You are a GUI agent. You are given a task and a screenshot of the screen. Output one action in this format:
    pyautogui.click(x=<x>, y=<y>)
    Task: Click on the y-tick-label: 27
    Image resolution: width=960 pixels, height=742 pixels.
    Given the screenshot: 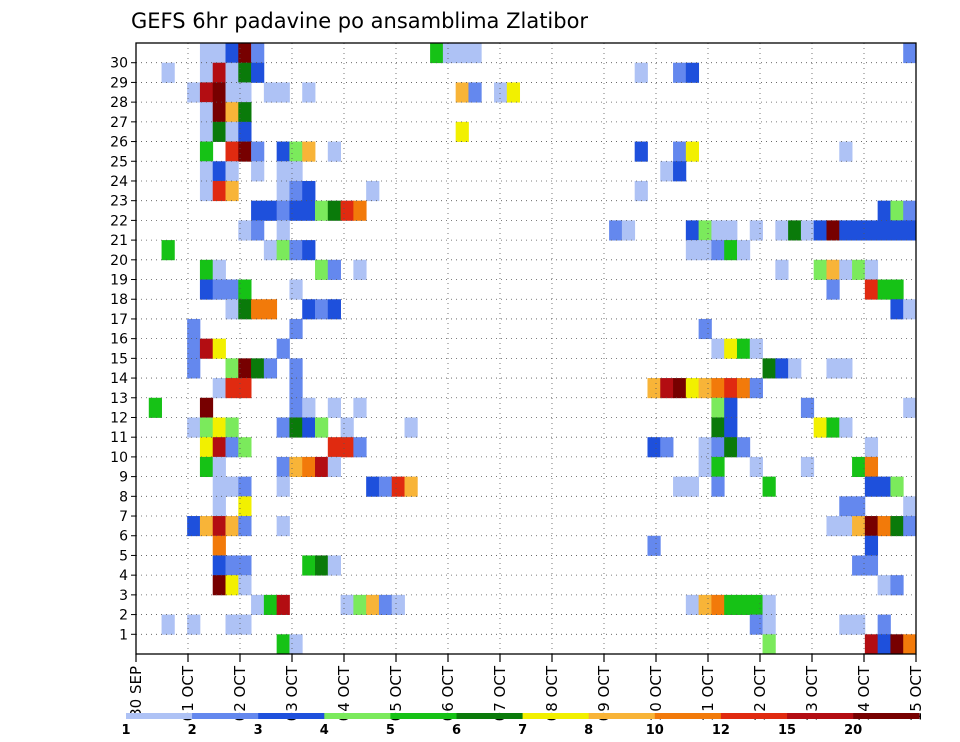 What is the action you would take?
    pyautogui.click(x=119, y=123)
    